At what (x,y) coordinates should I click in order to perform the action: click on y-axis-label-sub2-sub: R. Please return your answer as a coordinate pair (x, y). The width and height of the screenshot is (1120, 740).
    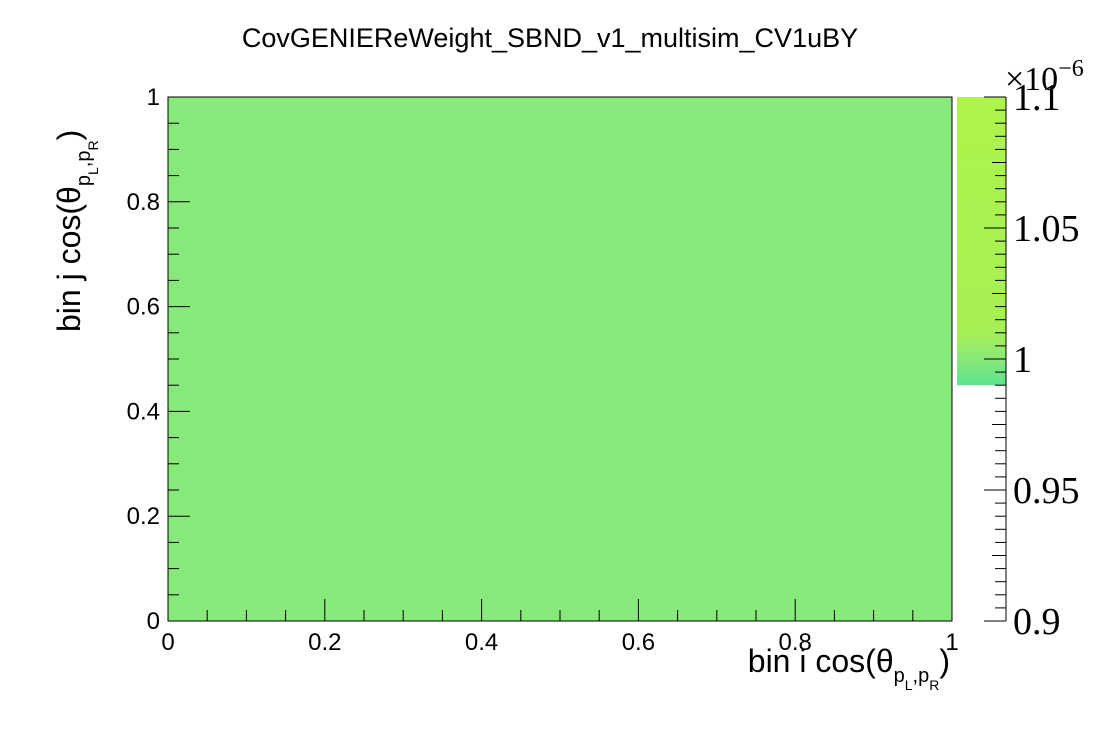
    Looking at the image, I should click on (93, 145).